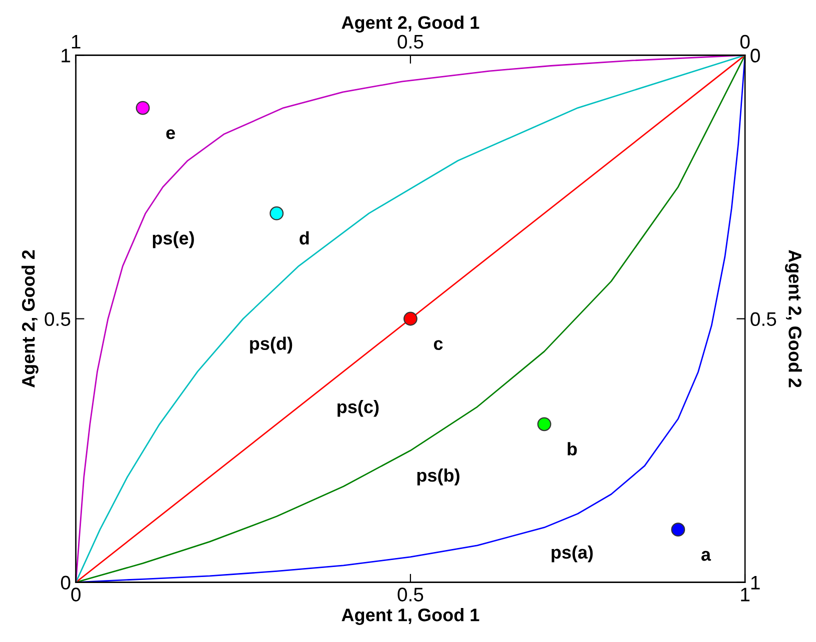 The width and height of the screenshot is (816, 642). Describe the element at coordinates (755, 55) in the screenshot. I see `y2-tick-label: 0` at that location.